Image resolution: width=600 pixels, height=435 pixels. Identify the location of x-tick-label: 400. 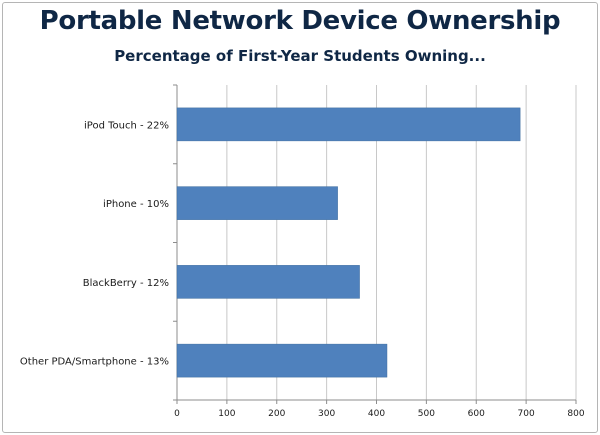
(376, 414).